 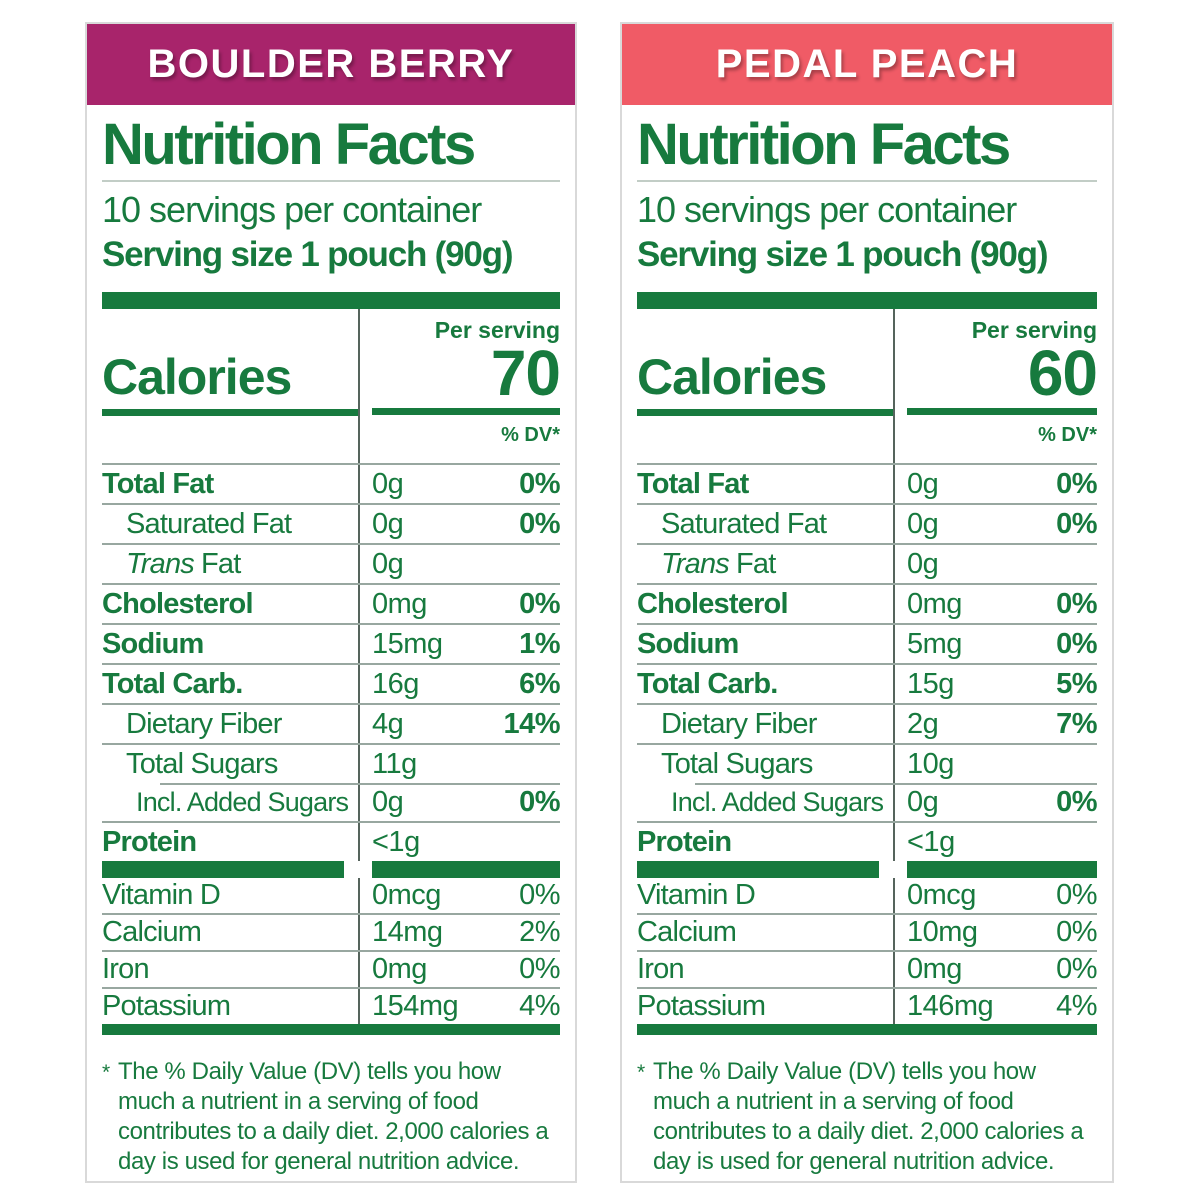 I want to click on nutrient-values: 2g 7%, so click(x=995, y=723).